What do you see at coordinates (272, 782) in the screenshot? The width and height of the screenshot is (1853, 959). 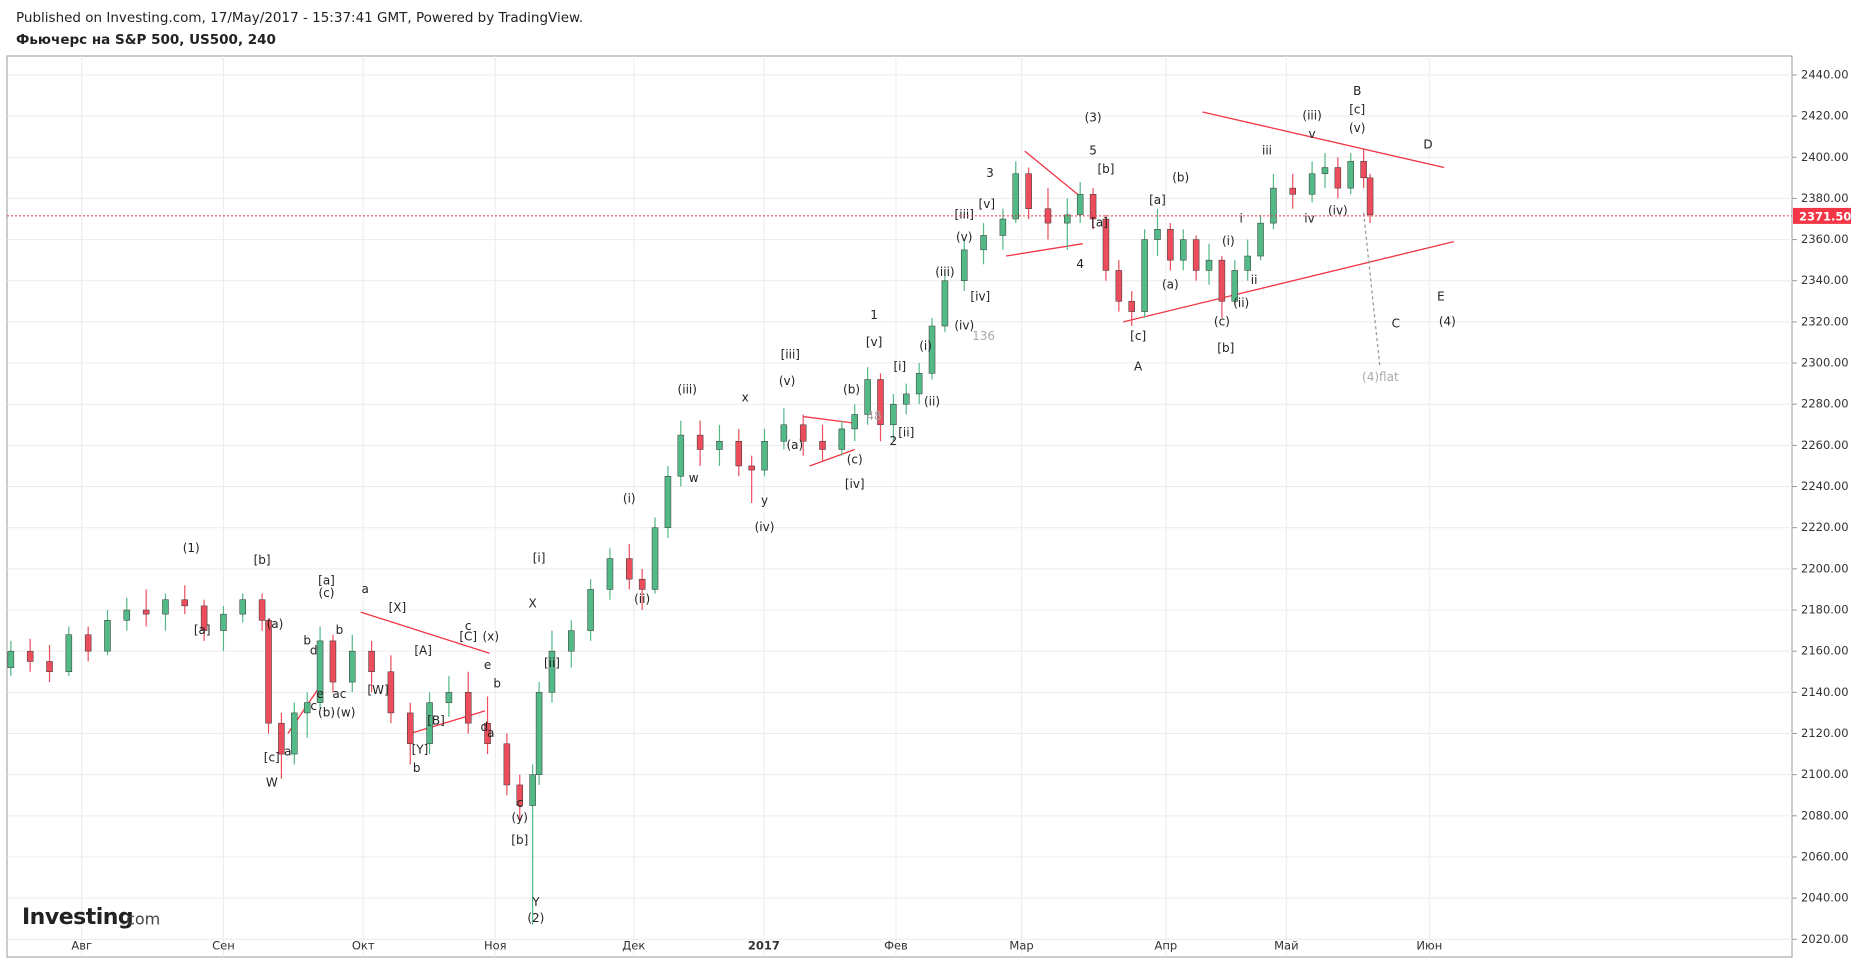 I see `wave-label: W` at bounding box center [272, 782].